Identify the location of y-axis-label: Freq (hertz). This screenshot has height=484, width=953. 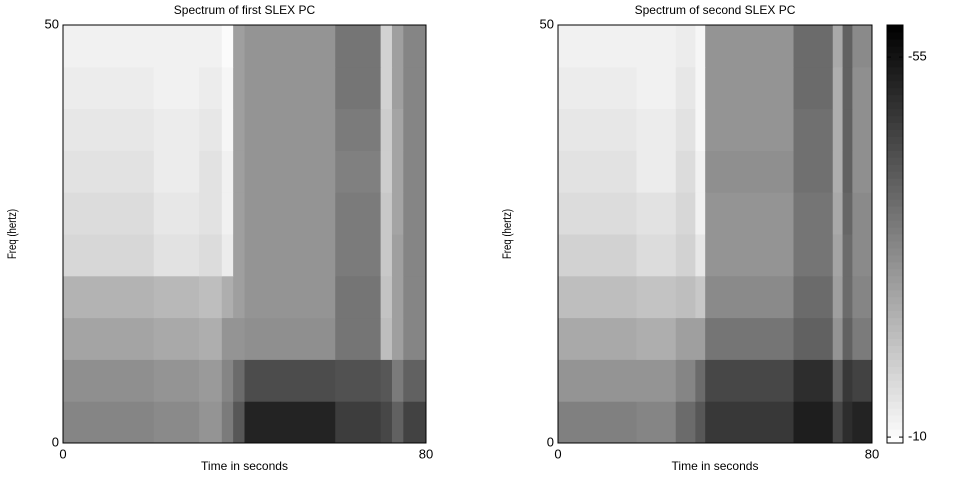
(507, 234).